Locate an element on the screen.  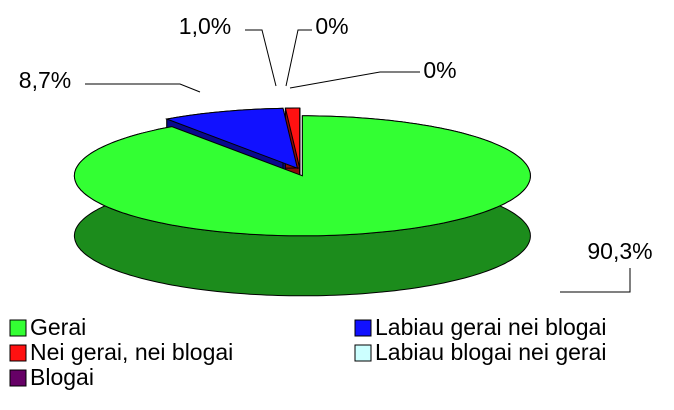
data-label: 1,0% is located at coordinates (205, 26).